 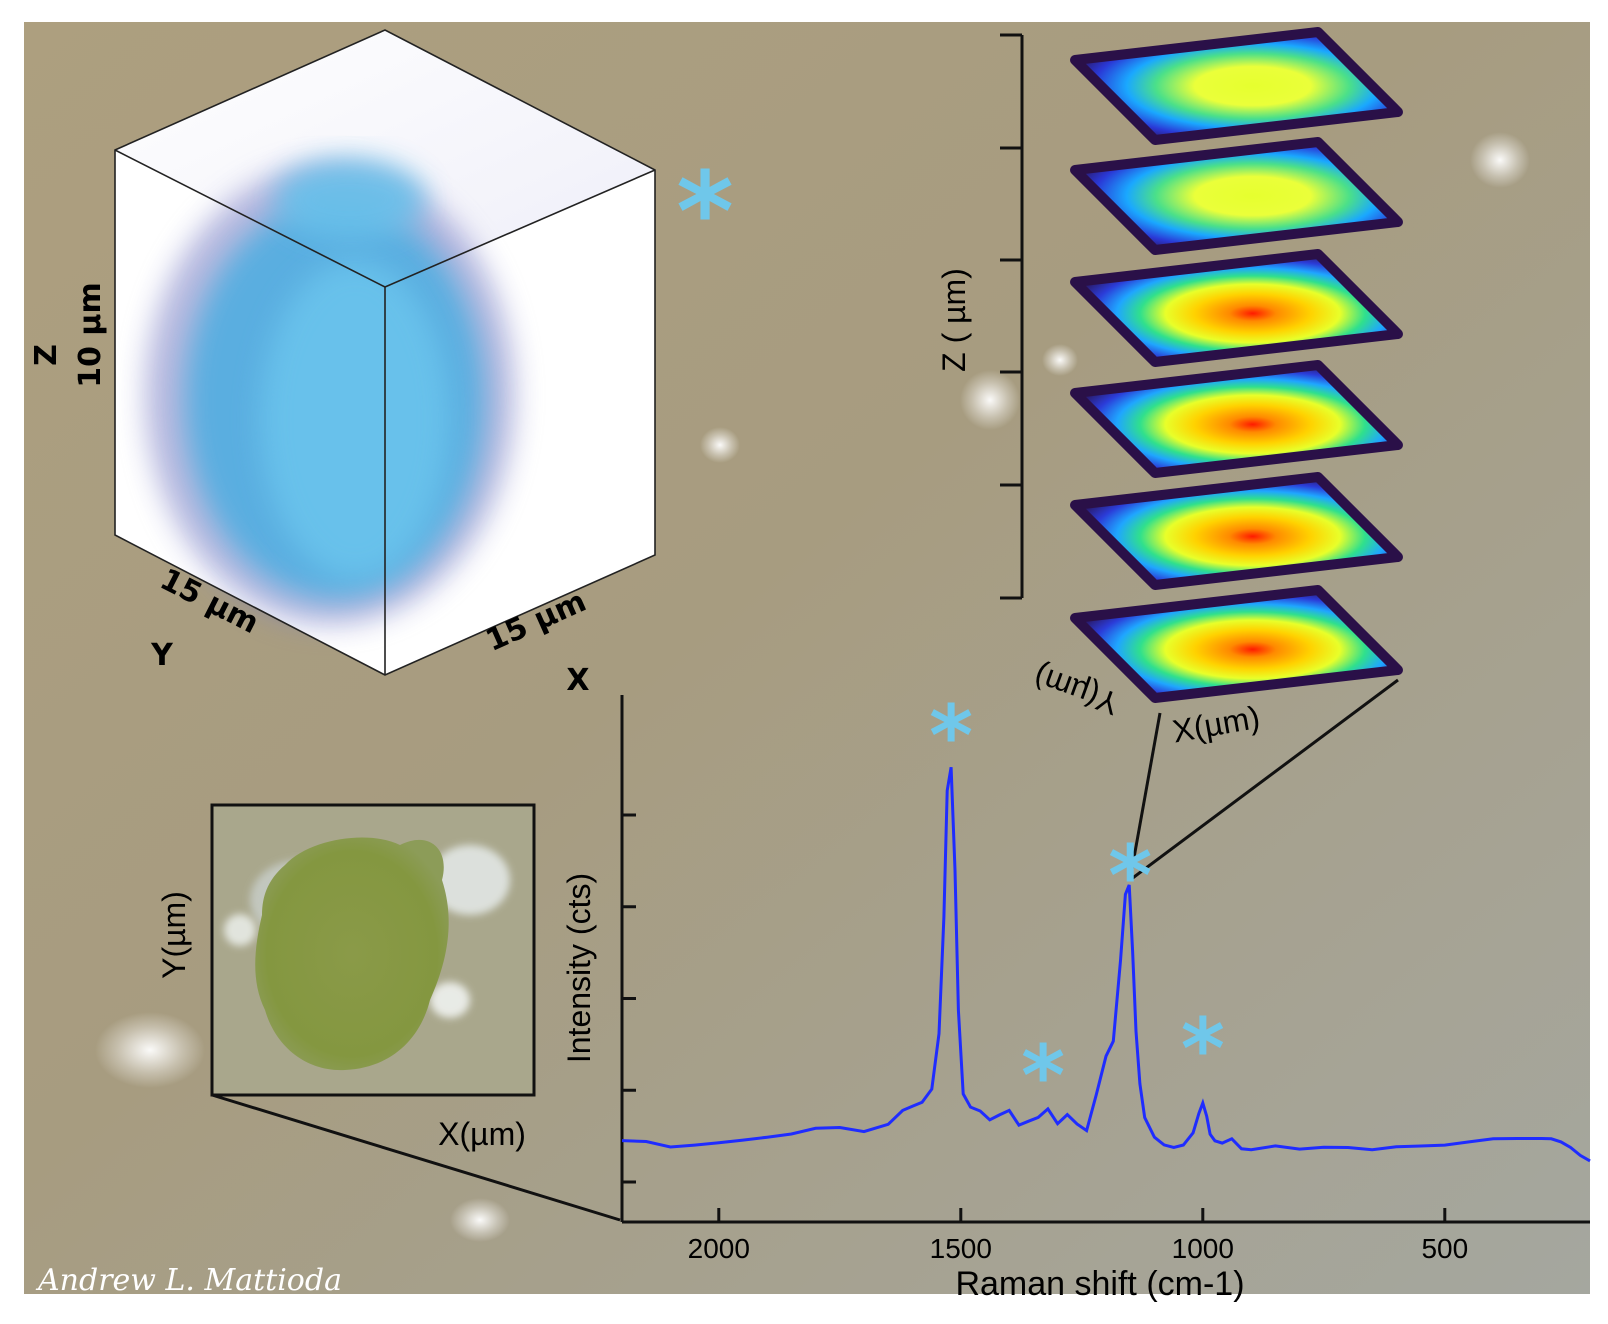 I want to click on x-tick-label-2000: 2000, so click(x=719, y=1248).